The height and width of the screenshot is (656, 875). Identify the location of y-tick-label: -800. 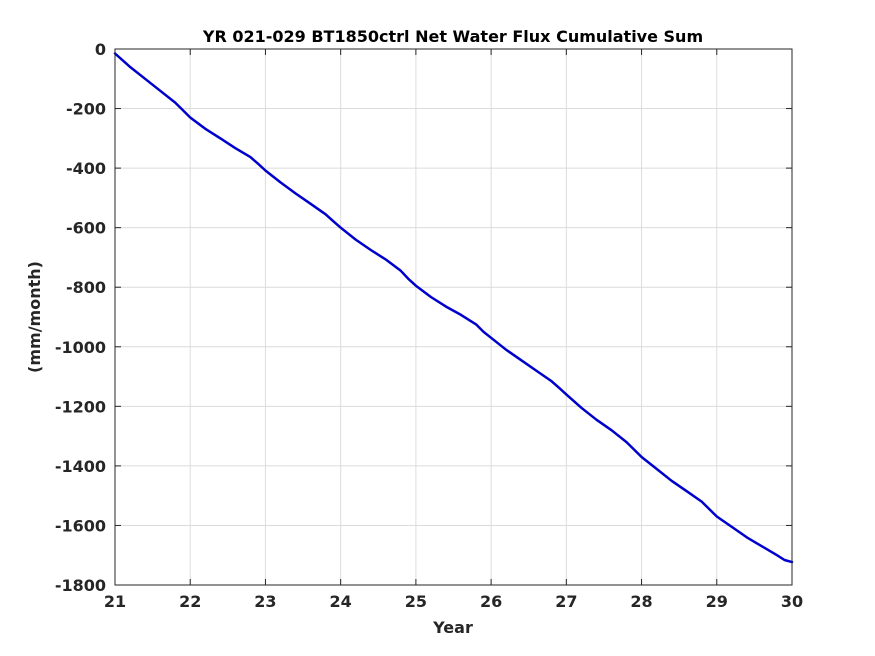
(86, 287).